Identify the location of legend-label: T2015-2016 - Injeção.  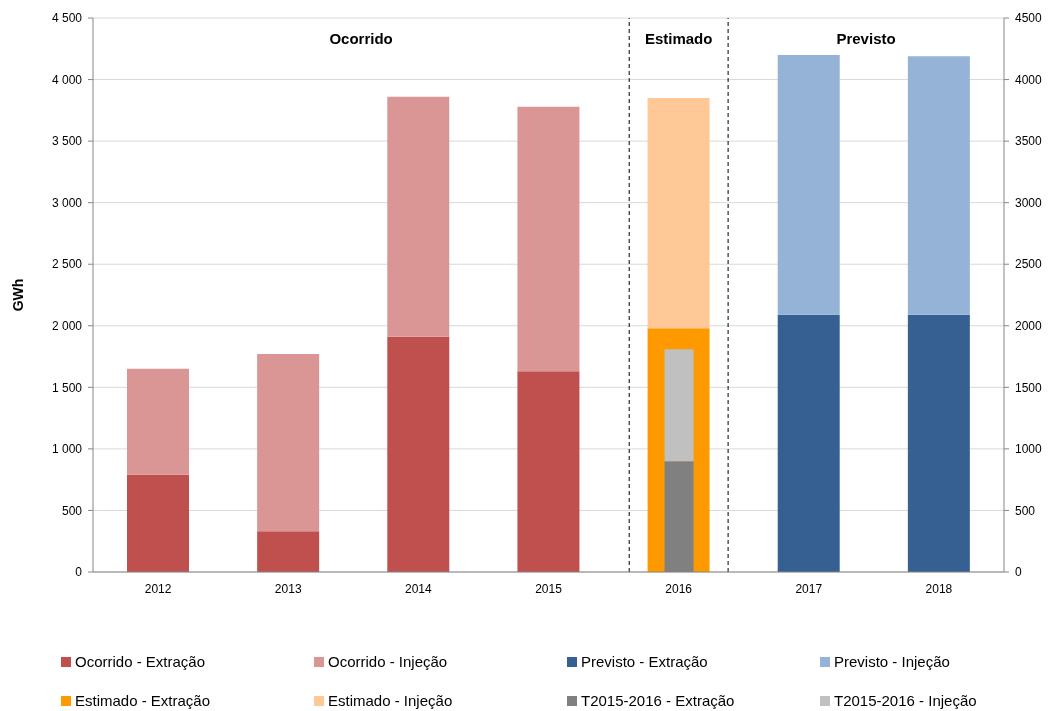
(905, 700).